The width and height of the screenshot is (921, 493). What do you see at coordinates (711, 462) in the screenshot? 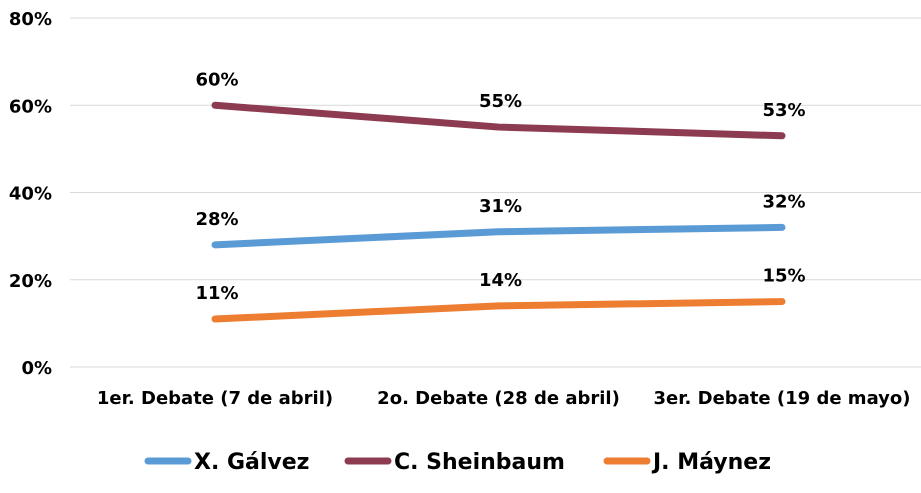
I see `legend-label: J. Máynez` at bounding box center [711, 462].